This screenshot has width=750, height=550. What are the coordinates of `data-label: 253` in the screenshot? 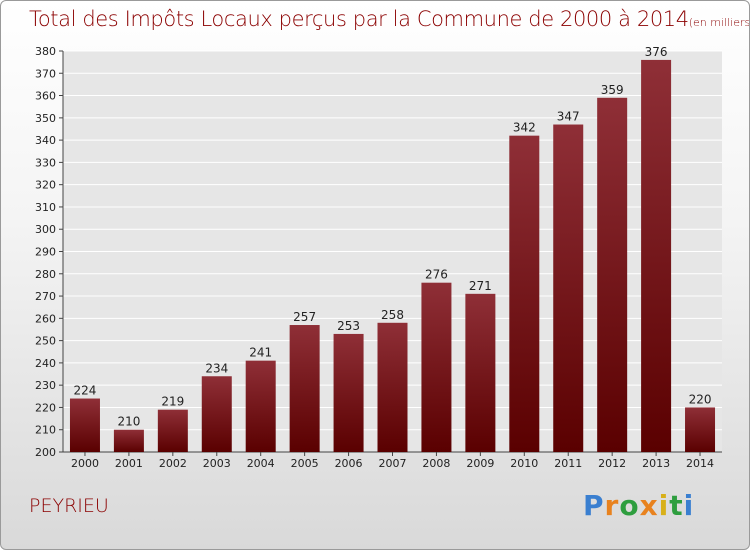 It's located at (348, 326).